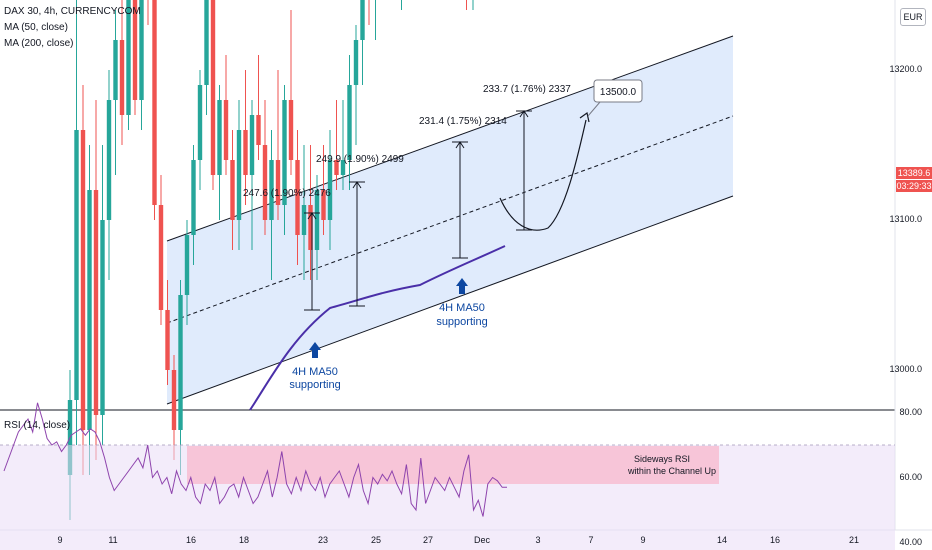 The image size is (932, 550). I want to click on rsi-line, so click(255, 459).